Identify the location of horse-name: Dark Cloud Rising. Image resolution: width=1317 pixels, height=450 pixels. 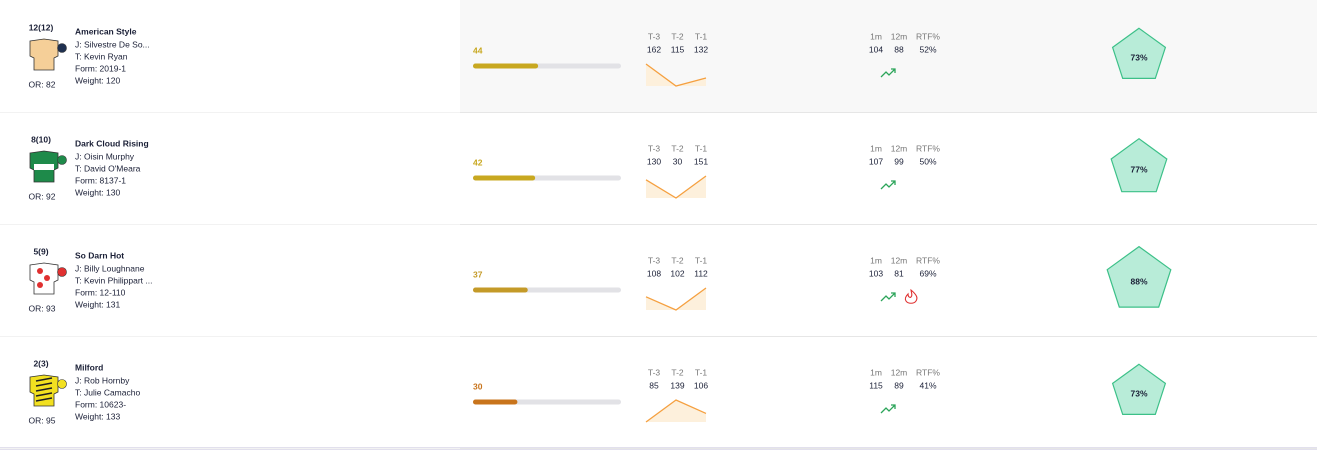
(112, 143).